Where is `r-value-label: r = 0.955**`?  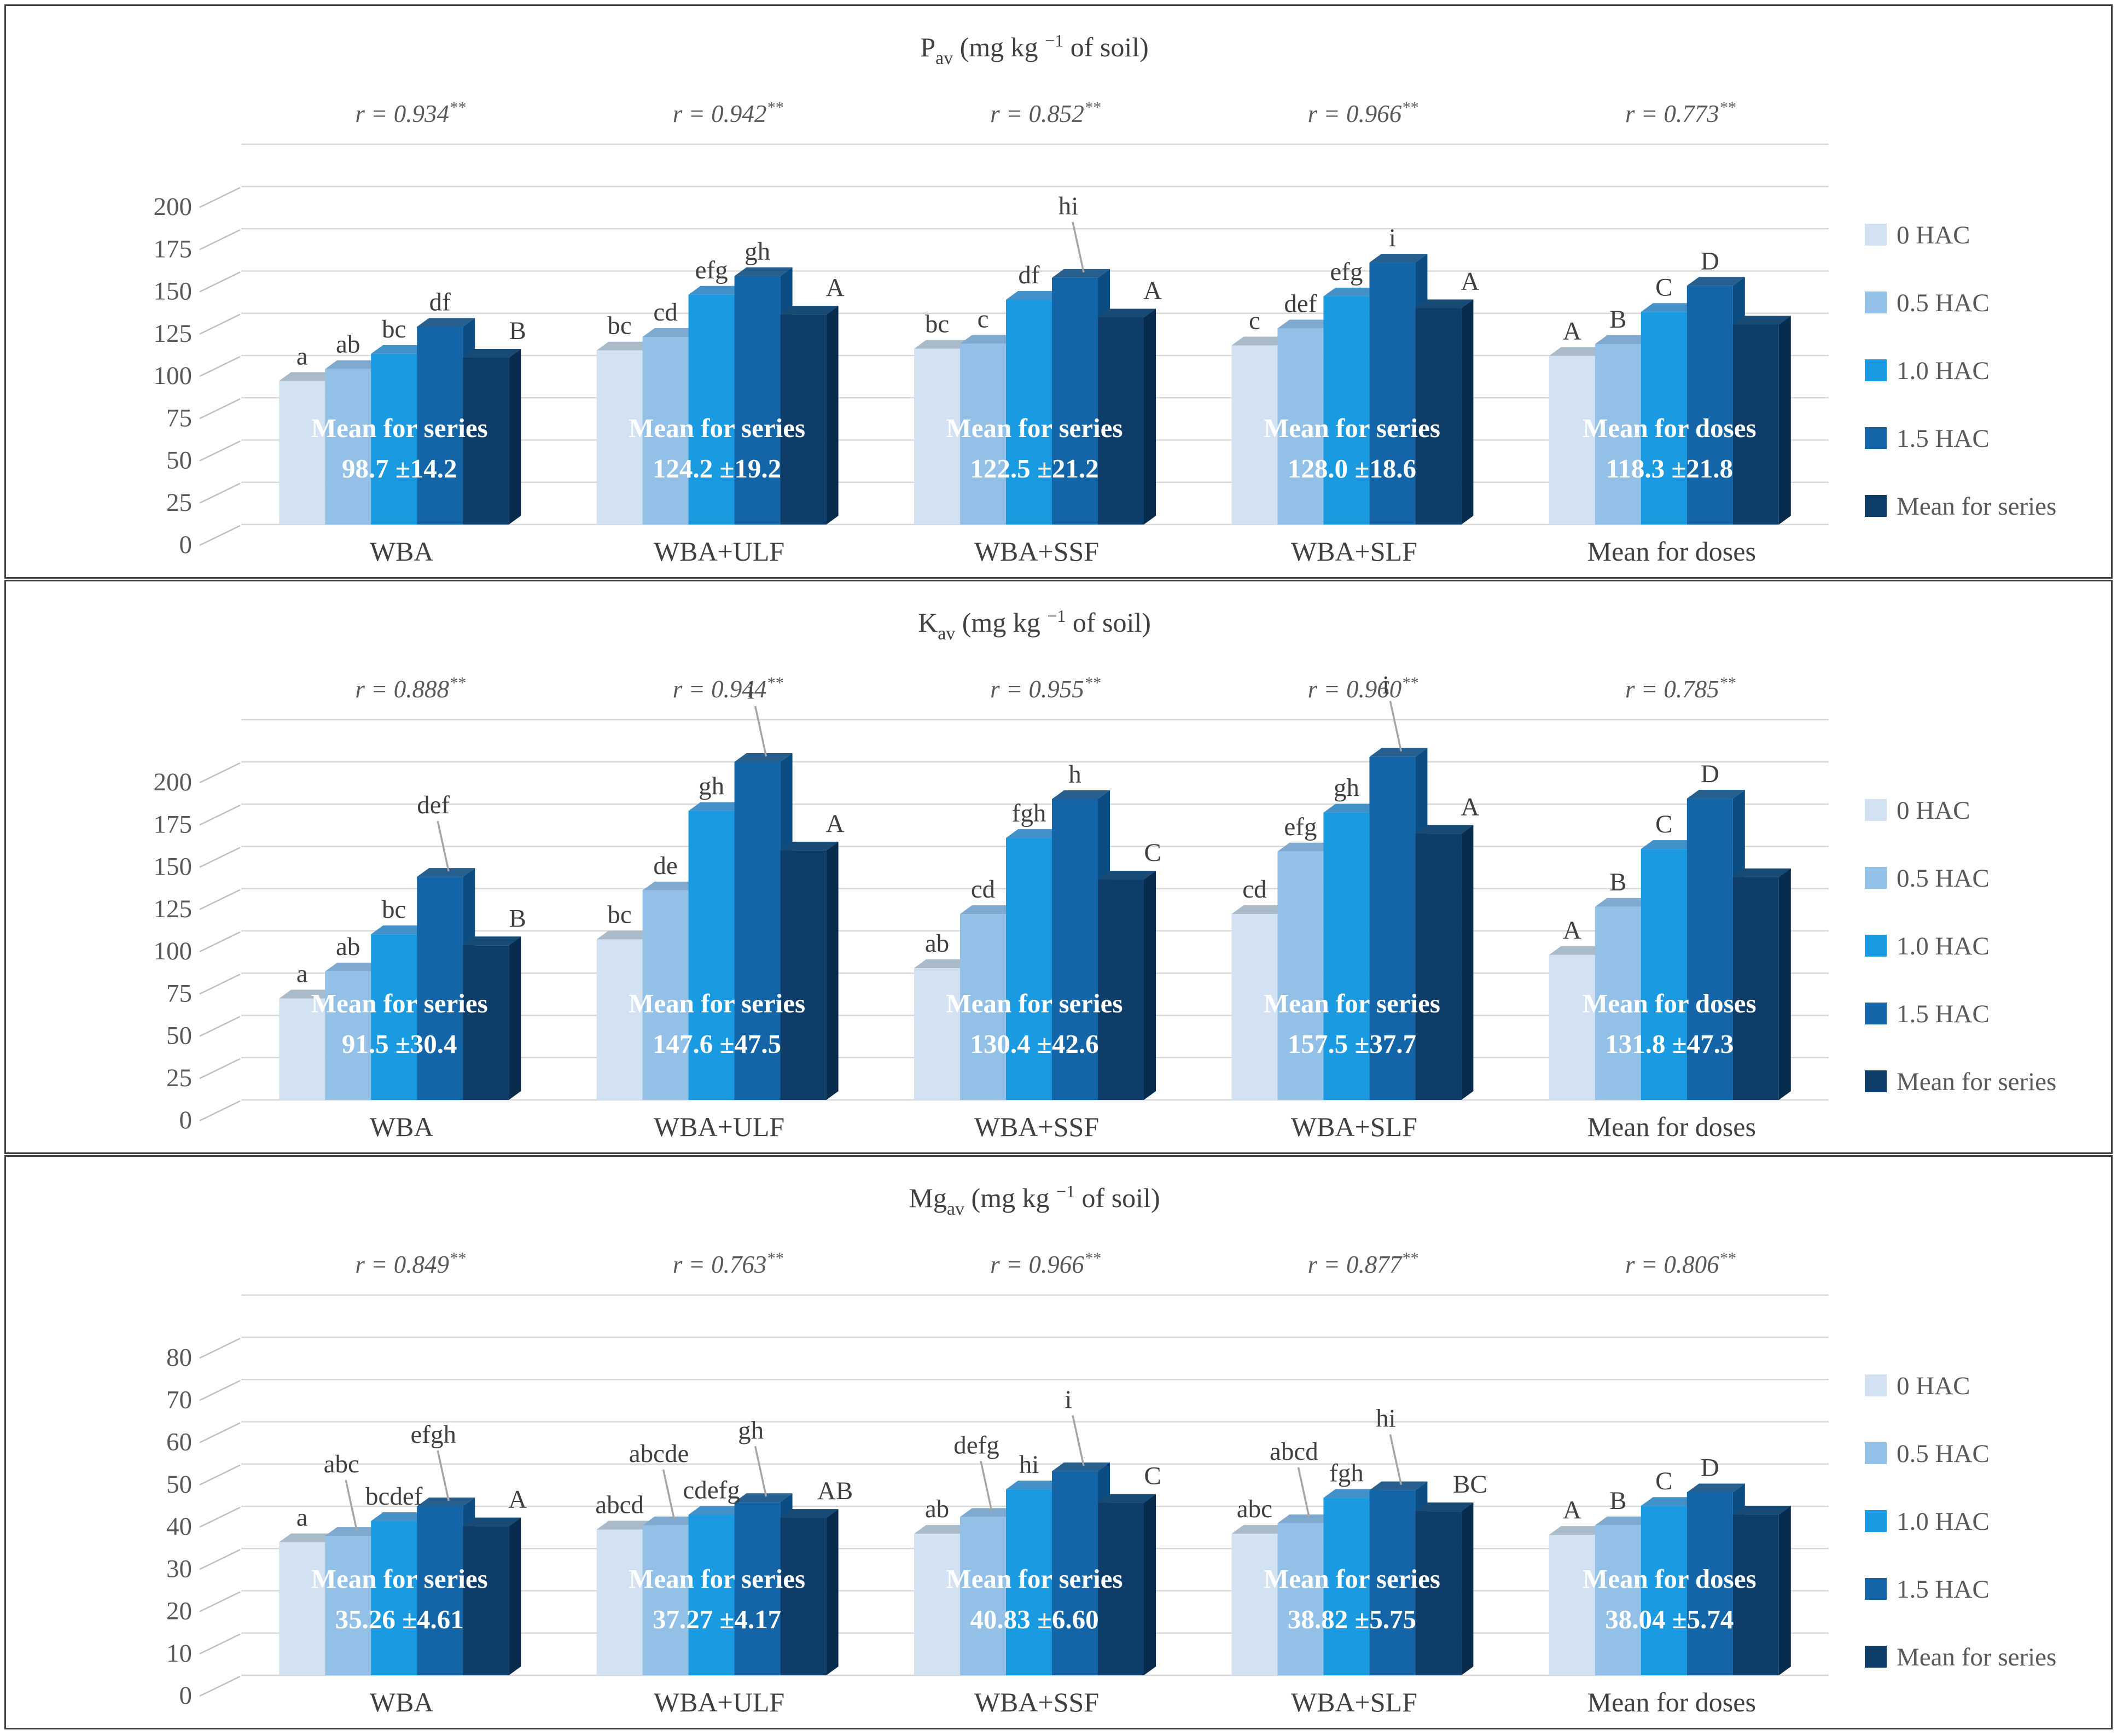
r-value-label: r = 0.955** is located at coordinates (1045, 688).